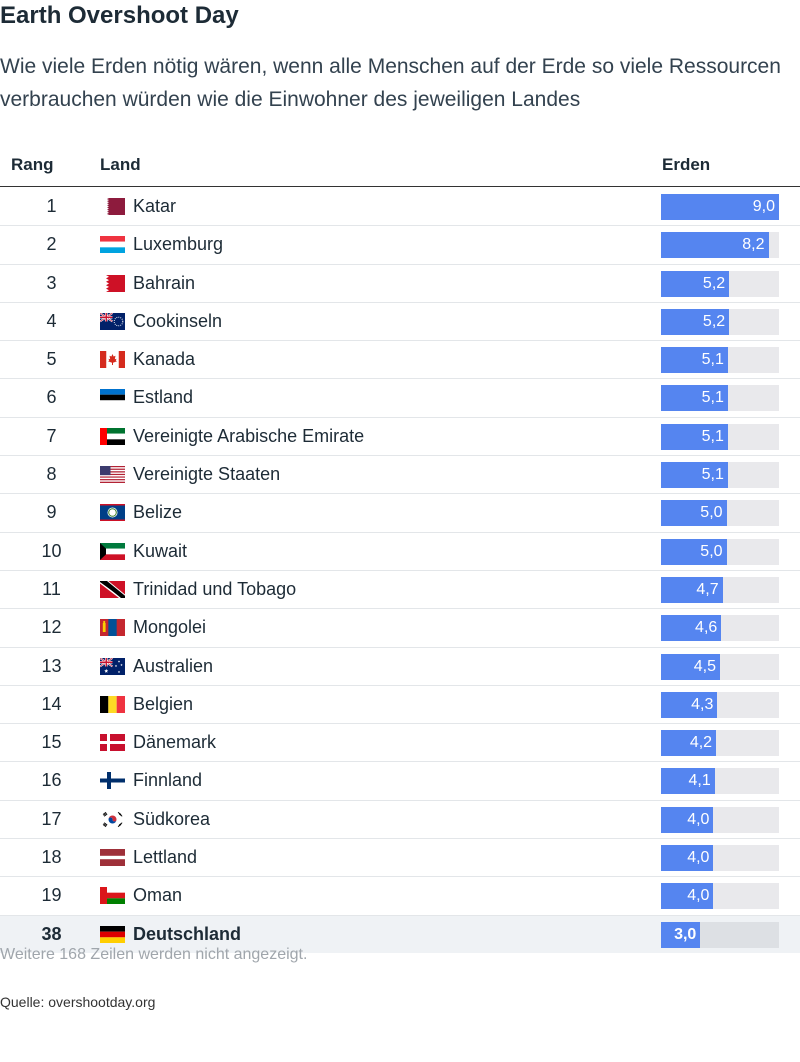 This screenshot has width=800, height=1062. Describe the element at coordinates (112, 245) in the screenshot. I see `flag-luxembourg-icon` at that location.